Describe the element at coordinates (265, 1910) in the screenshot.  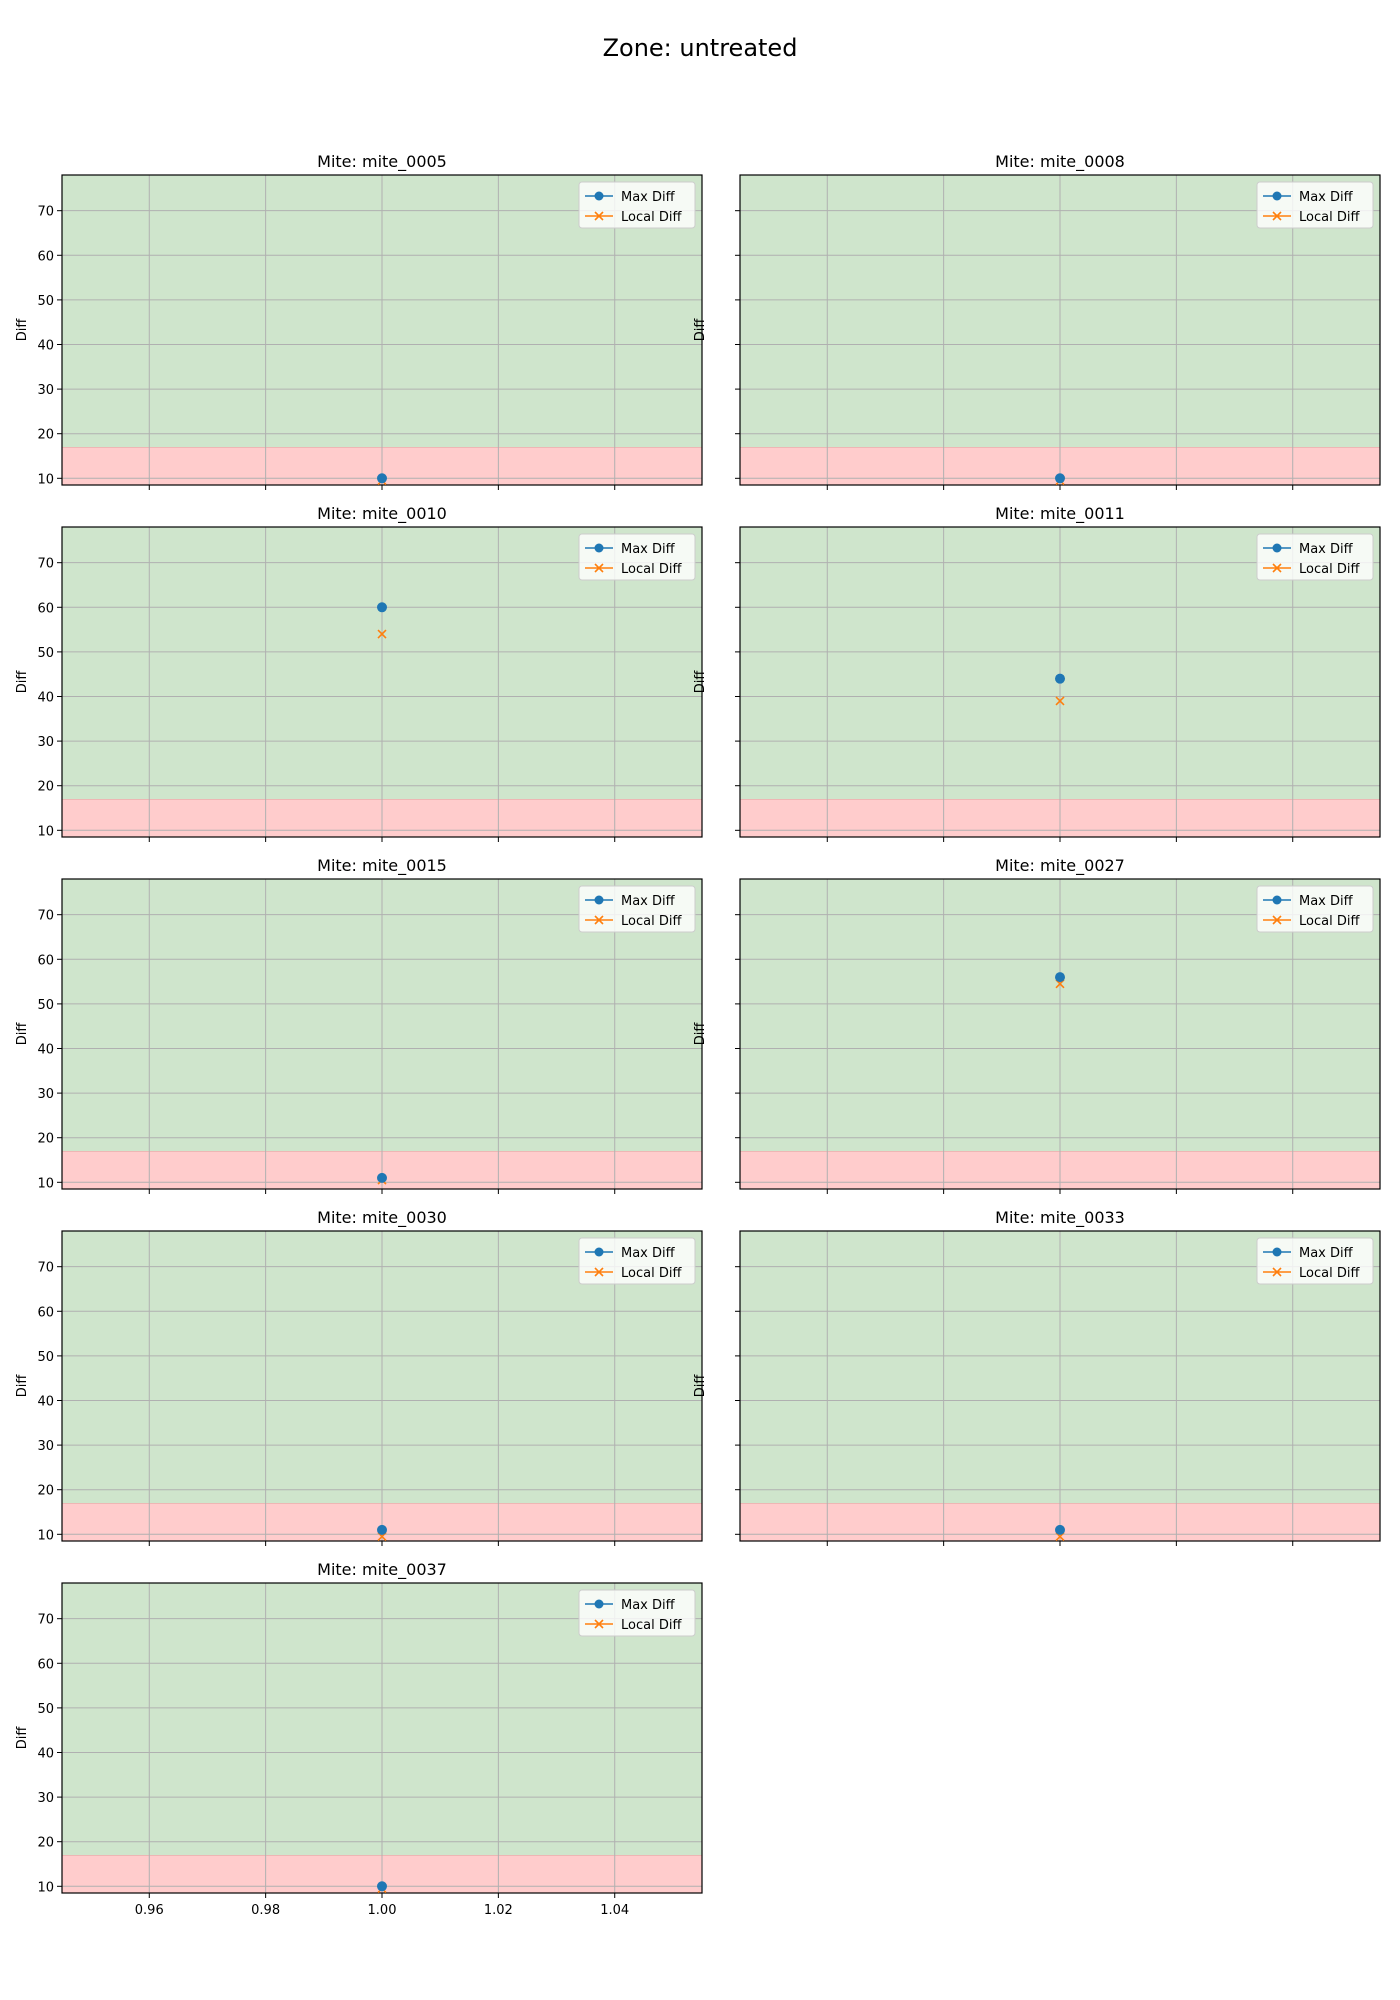
I see `x-tick-label: 0.98` at that location.